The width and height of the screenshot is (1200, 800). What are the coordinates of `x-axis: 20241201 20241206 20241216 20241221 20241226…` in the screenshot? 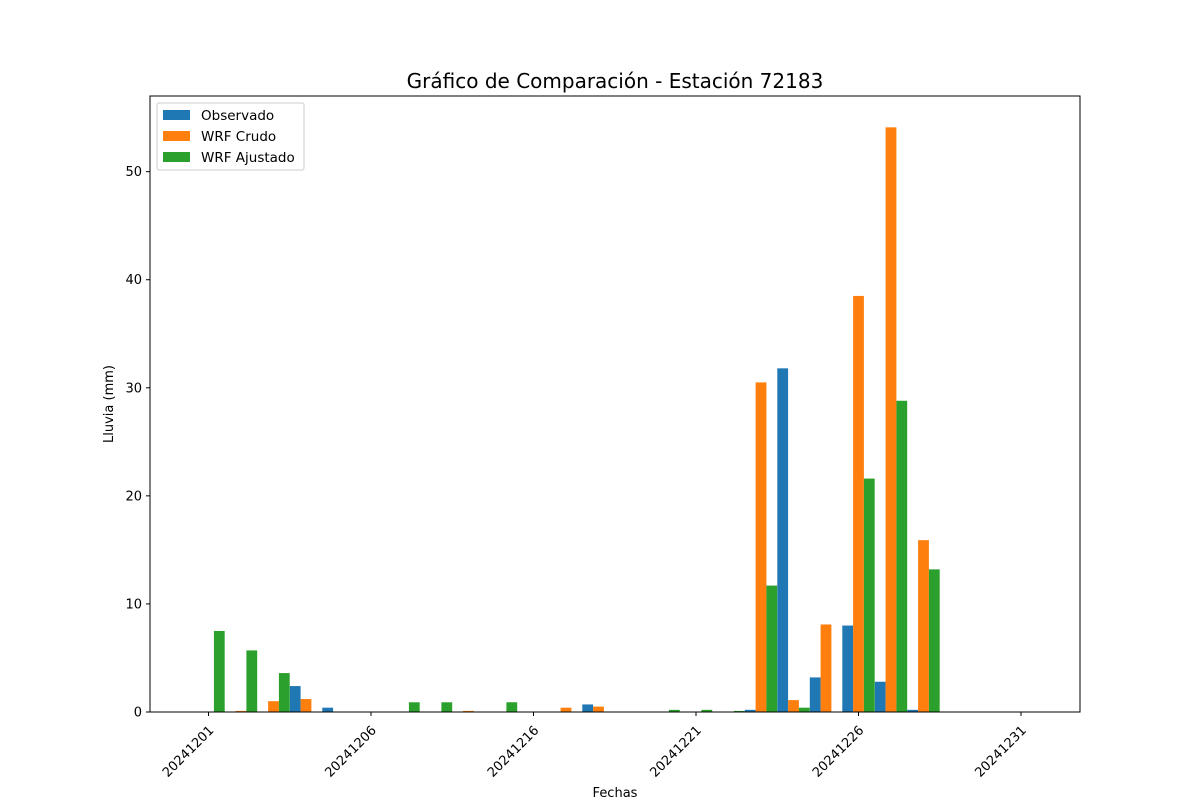 It's located at (595, 746).